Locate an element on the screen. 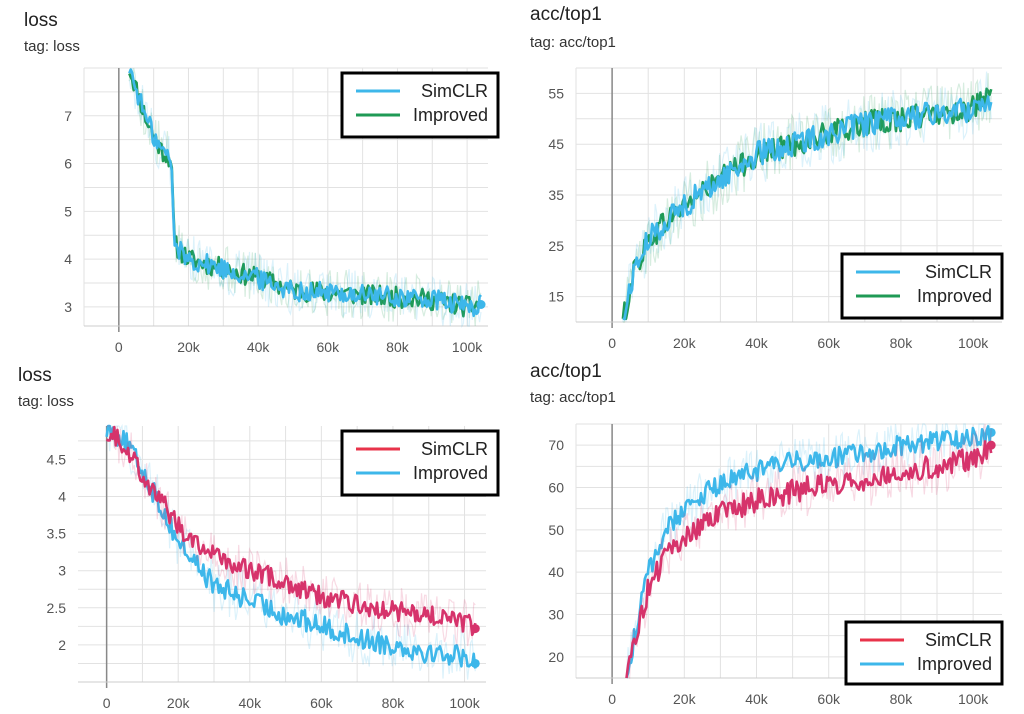 This screenshot has height=714, width=1024. y-tick-label: 7 is located at coordinates (68, 116).